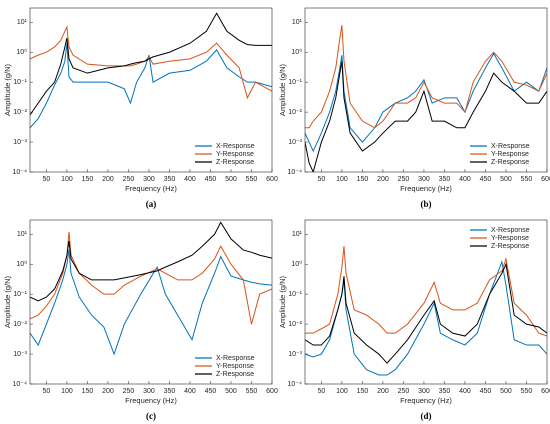 The image size is (550, 424). I want to click on caption: (a), so click(151, 204).